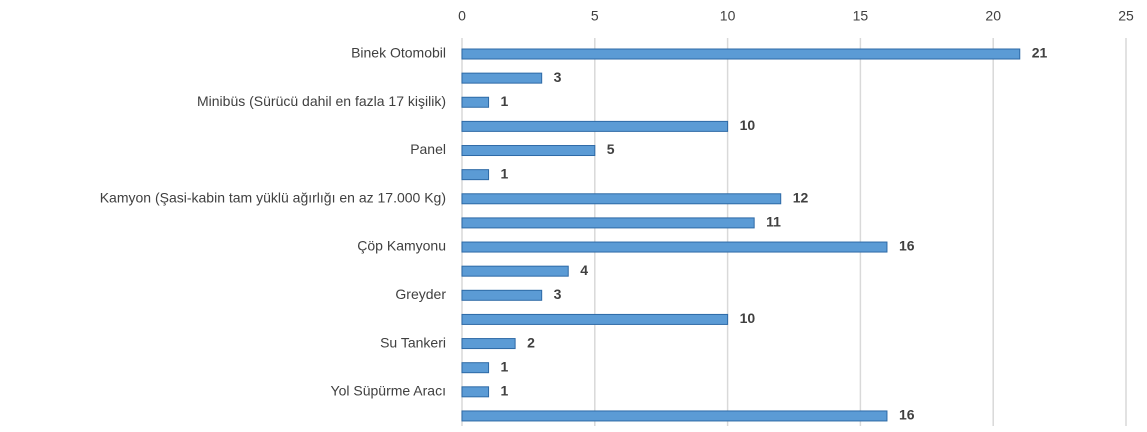 The image size is (1147, 432). What do you see at coordinates (428, 149) in the screenshot?
I see `y-tick-label: Panel` at bounding box center [428, 149].